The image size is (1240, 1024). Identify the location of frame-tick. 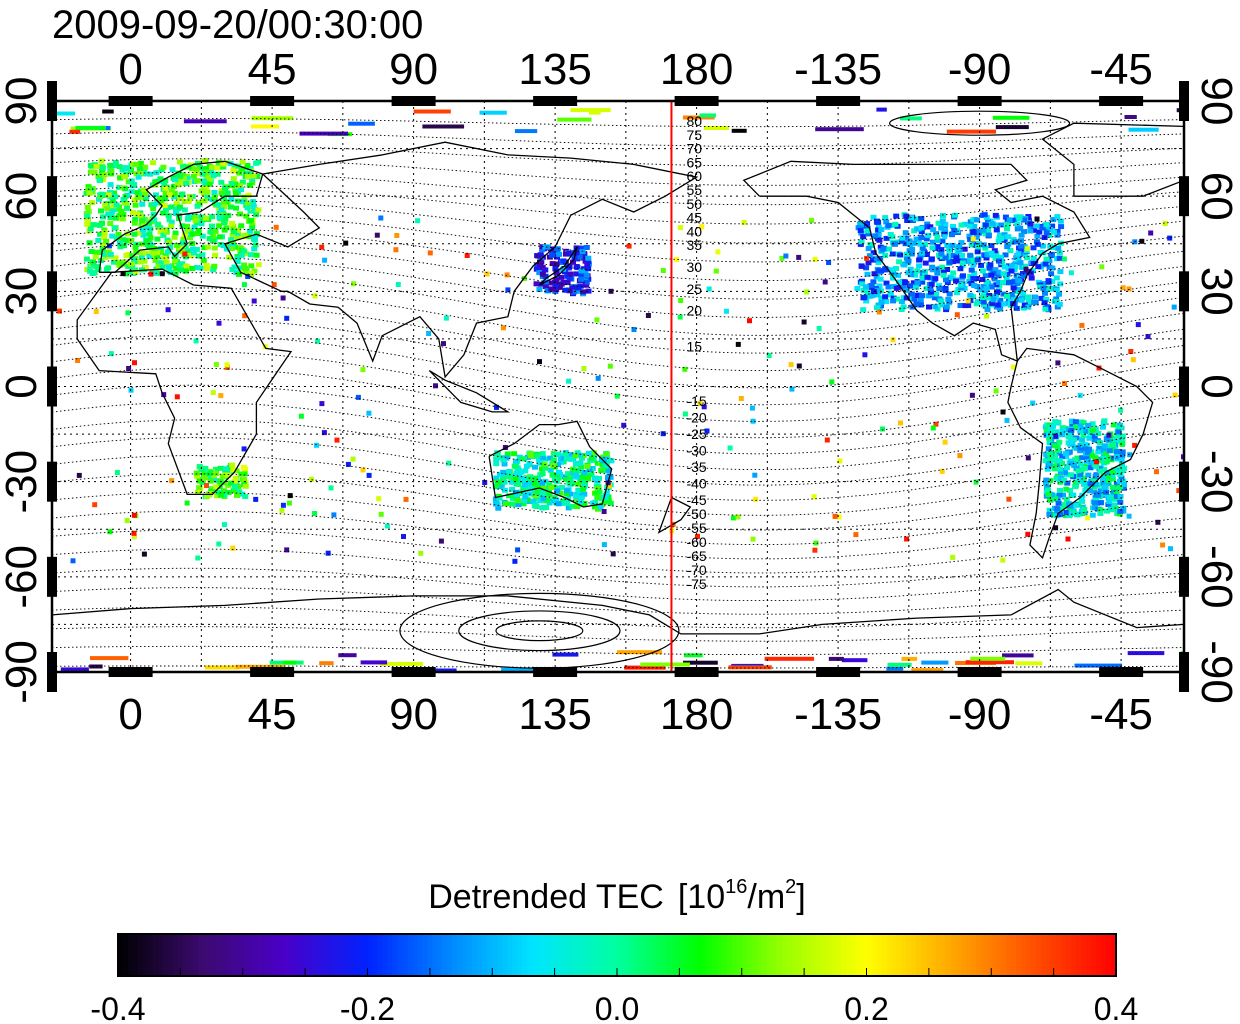
(1184, 481).